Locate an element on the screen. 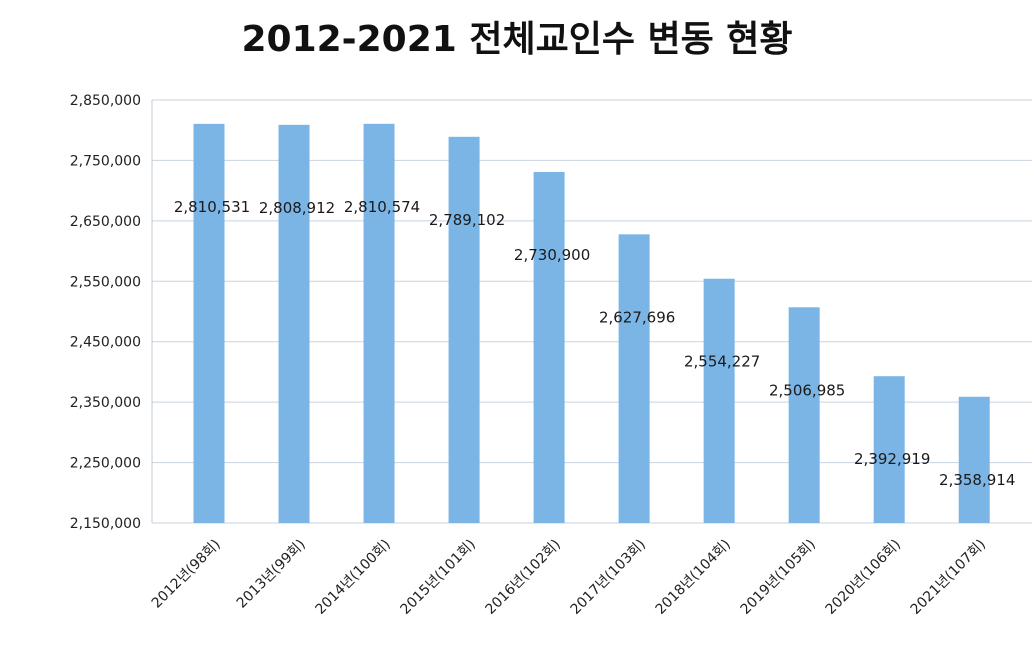 This screenshot has width=1034, height=663. y-tick-label: 2,250,000 is located at coordinates (105, 464).